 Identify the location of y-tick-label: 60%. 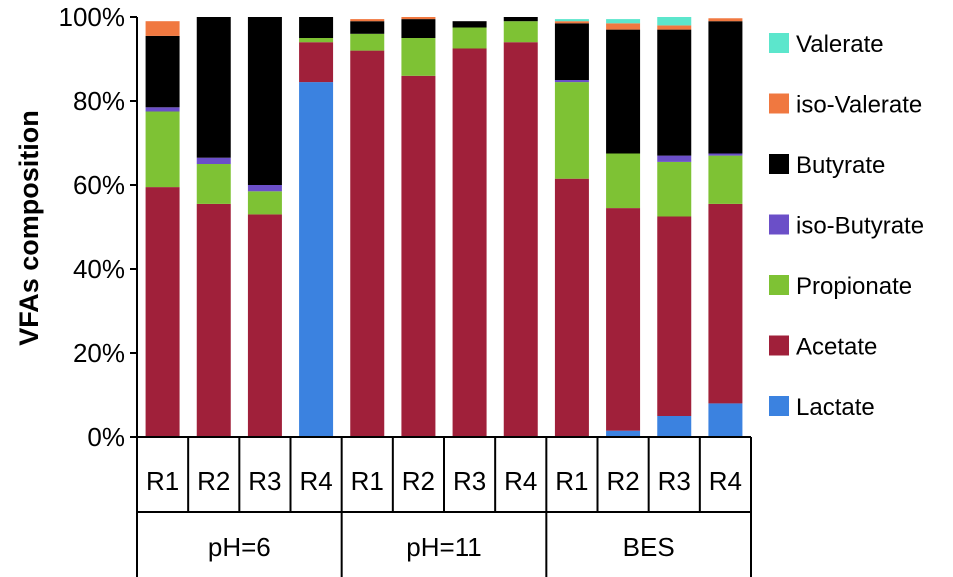
(99, 185).